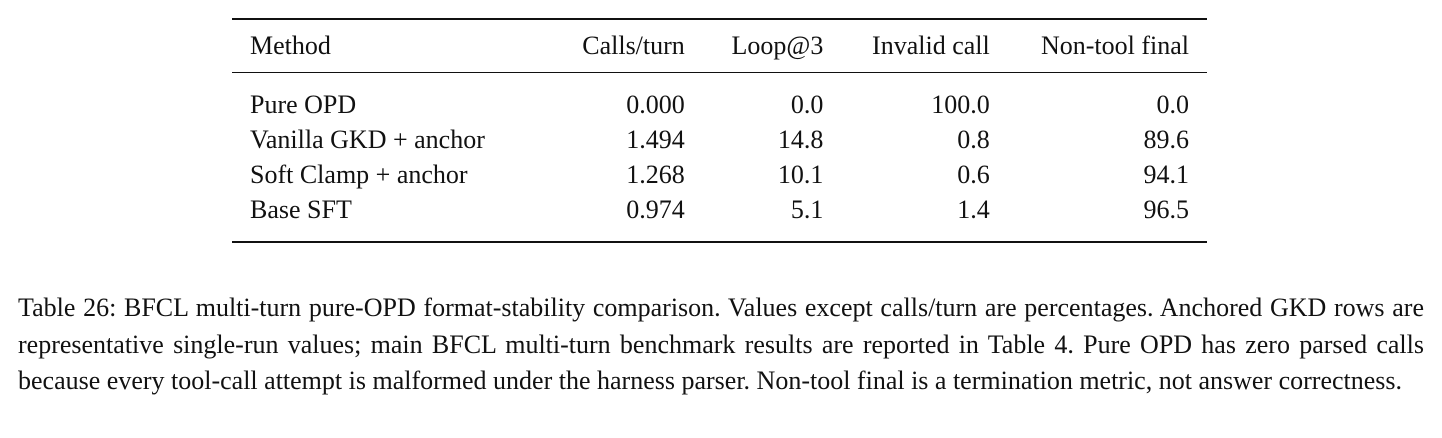 This screenshot has width=1442, height=438. Describe the element at coordinates (633, 45) in the screenshot. I see `column-header-calls-per-turn: Calls/turn` at that location.